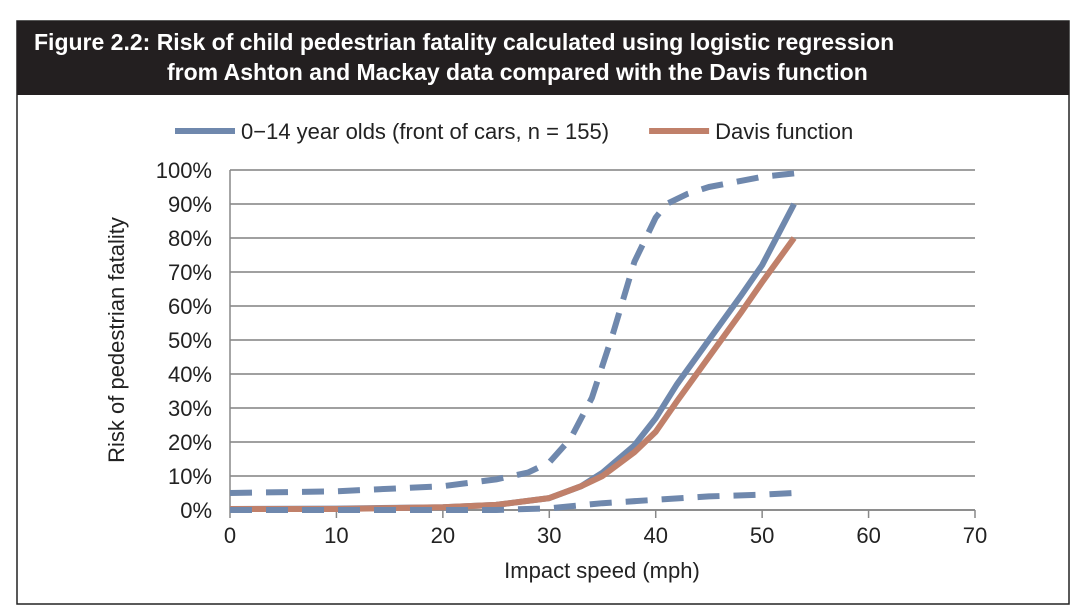 The image size is (1088, 612). Describe the element at coordinates (543, 58) in the screenshot. I see `header` at that location.